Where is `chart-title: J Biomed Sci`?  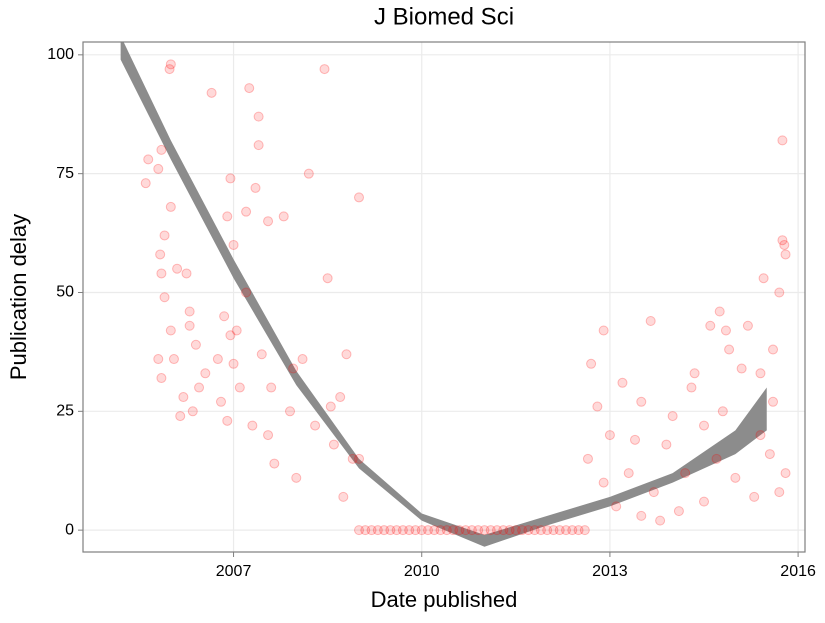 chart-title: J Biomed Sci is located at coordinates (444, 16).